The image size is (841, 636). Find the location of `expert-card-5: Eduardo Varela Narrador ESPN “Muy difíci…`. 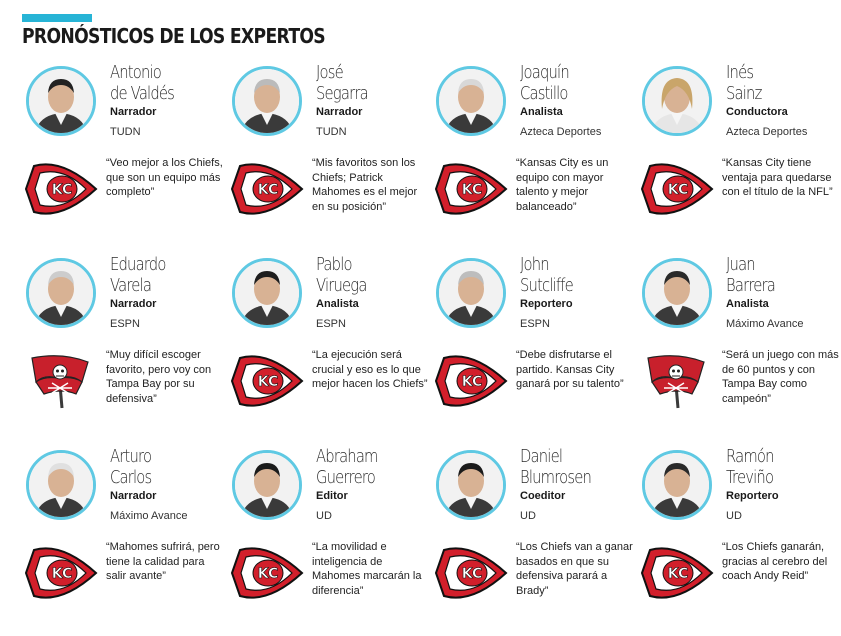

expert-card-5: Eduardo Varela Narrador ESPN “Muy difíci… is located at coordinates (124, 349).